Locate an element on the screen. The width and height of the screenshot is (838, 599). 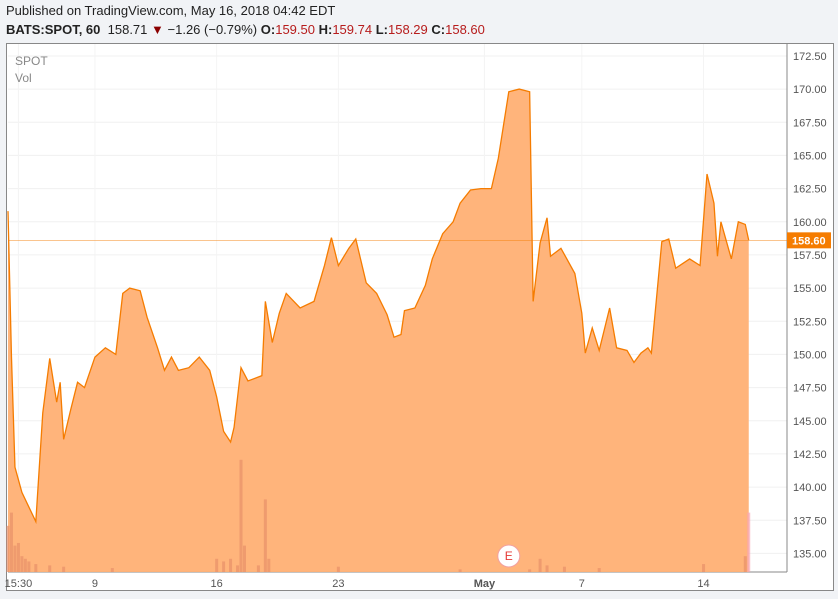
y-tick-label: 170.00 is located at coordinates (810, 90).